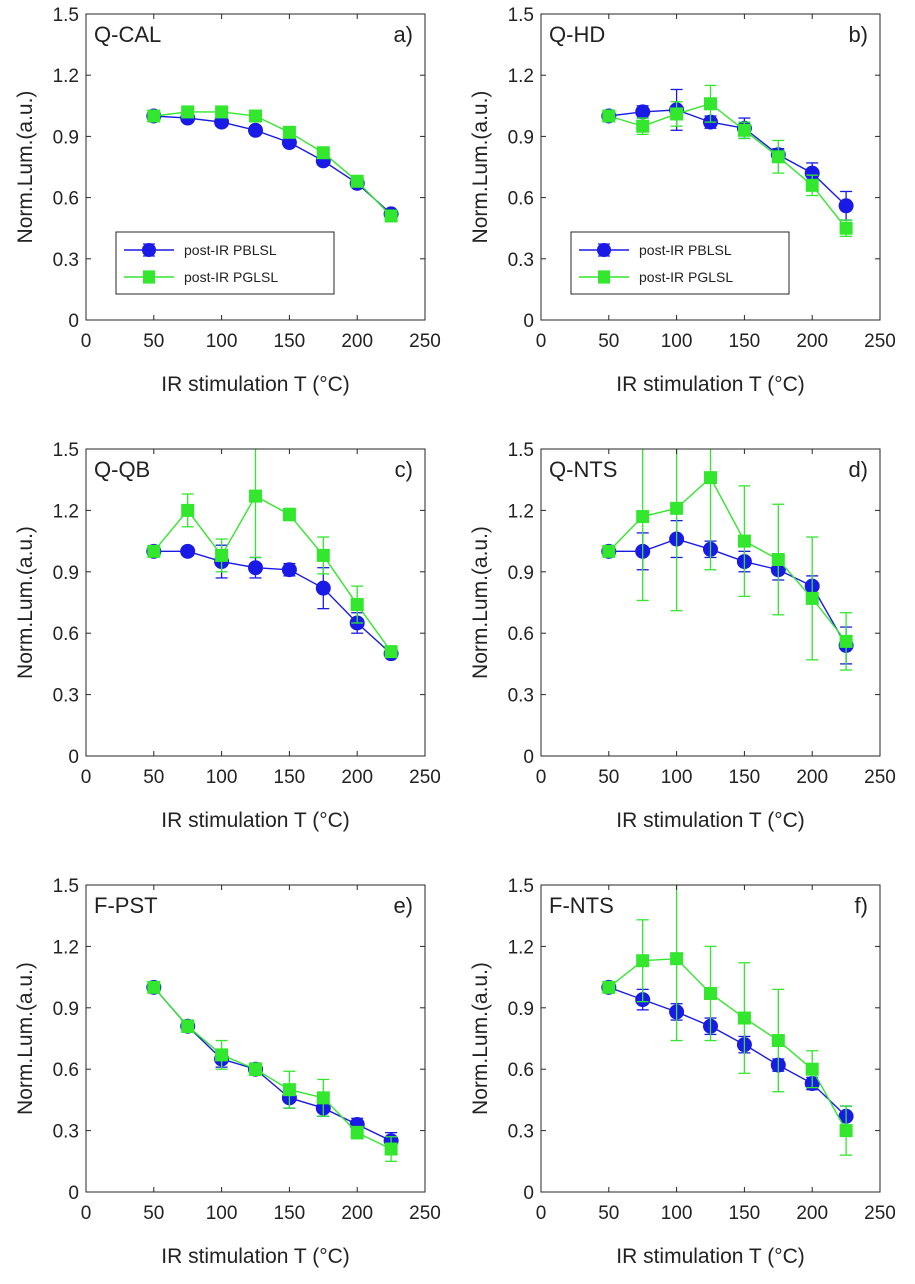 The image size is (915, 1284). I want to click on panel-letter: b), so click(858, 34).